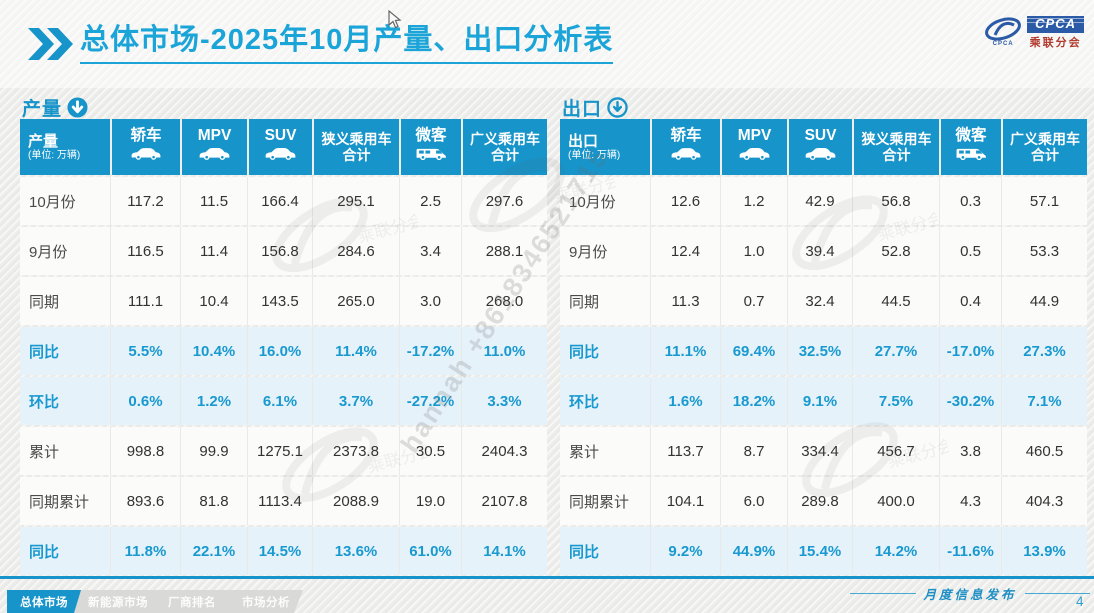 This screenshot has width=1094, height=613. What do you see at coordinates (595, 107) in the screenshot?
I see `export-section-label: 出口` at bounding box center [595, 107].